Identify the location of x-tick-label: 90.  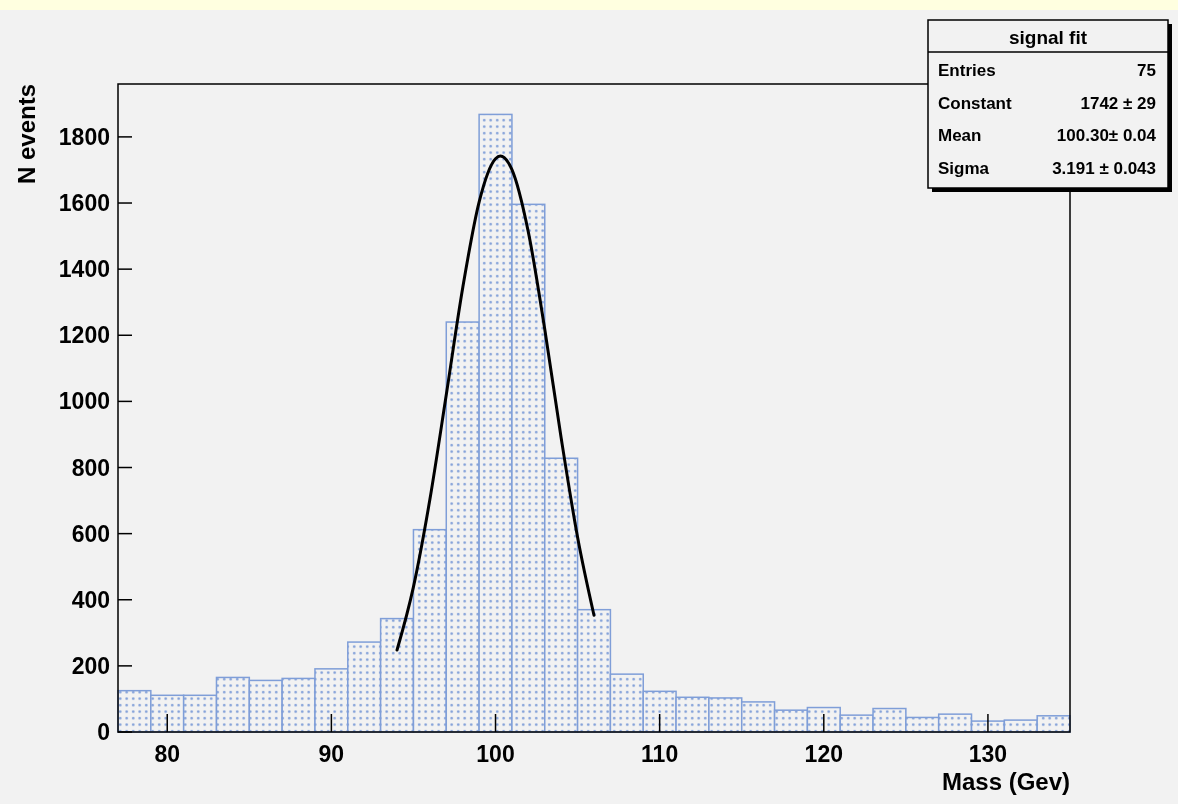
(331, 754).